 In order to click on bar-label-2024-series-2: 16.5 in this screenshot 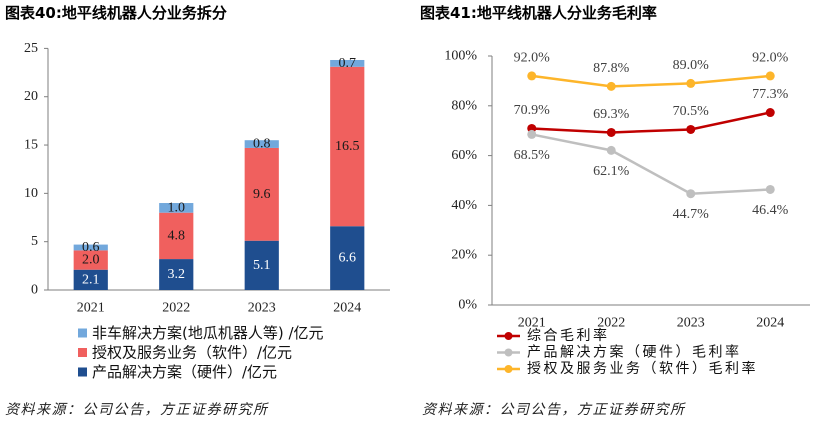, I will do `click(347, 146)`.